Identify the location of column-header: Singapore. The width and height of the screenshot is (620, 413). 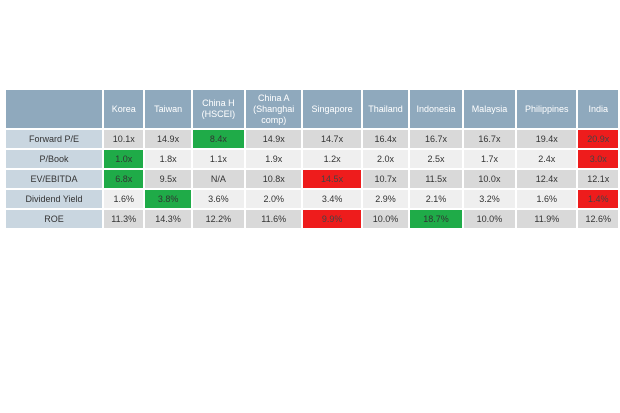
(332, 109).